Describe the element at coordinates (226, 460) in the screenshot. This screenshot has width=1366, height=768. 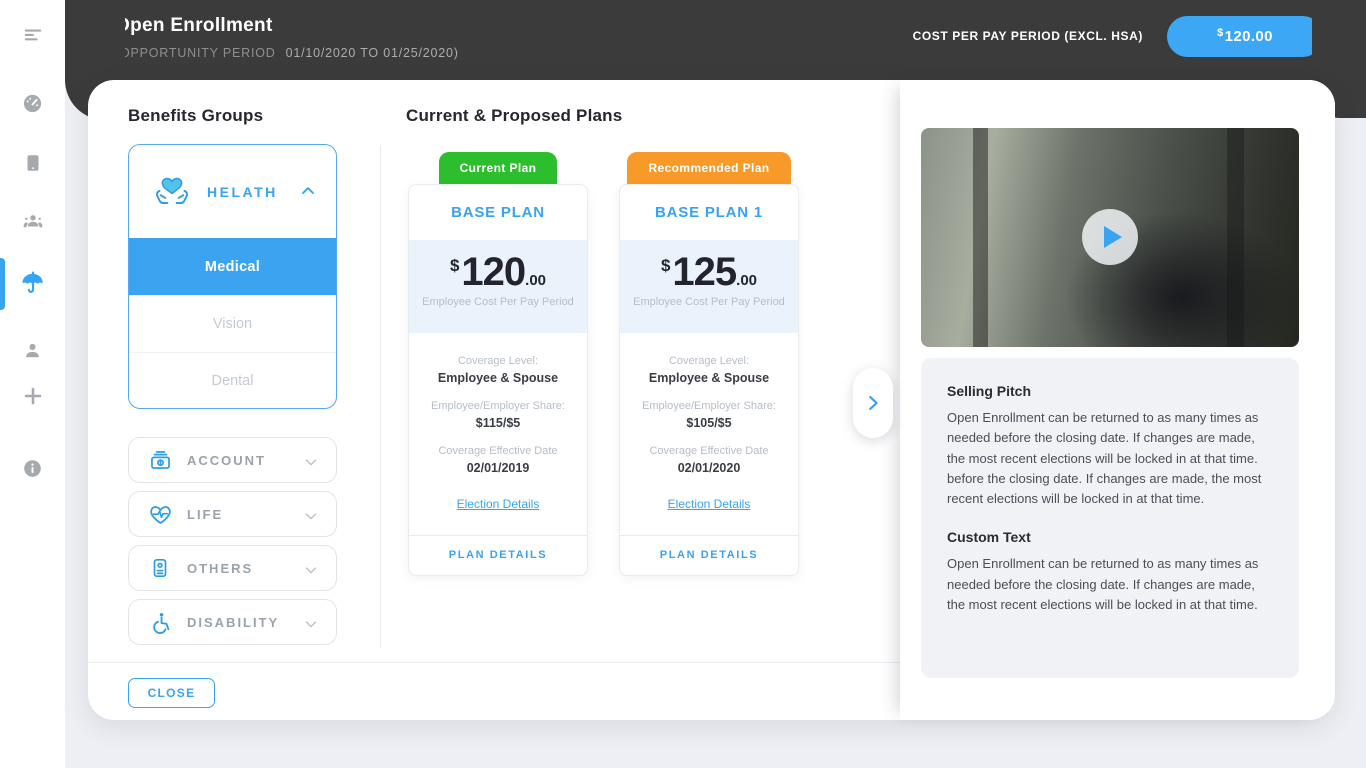
I see `account-group-label: ACCOUNT` at that location.